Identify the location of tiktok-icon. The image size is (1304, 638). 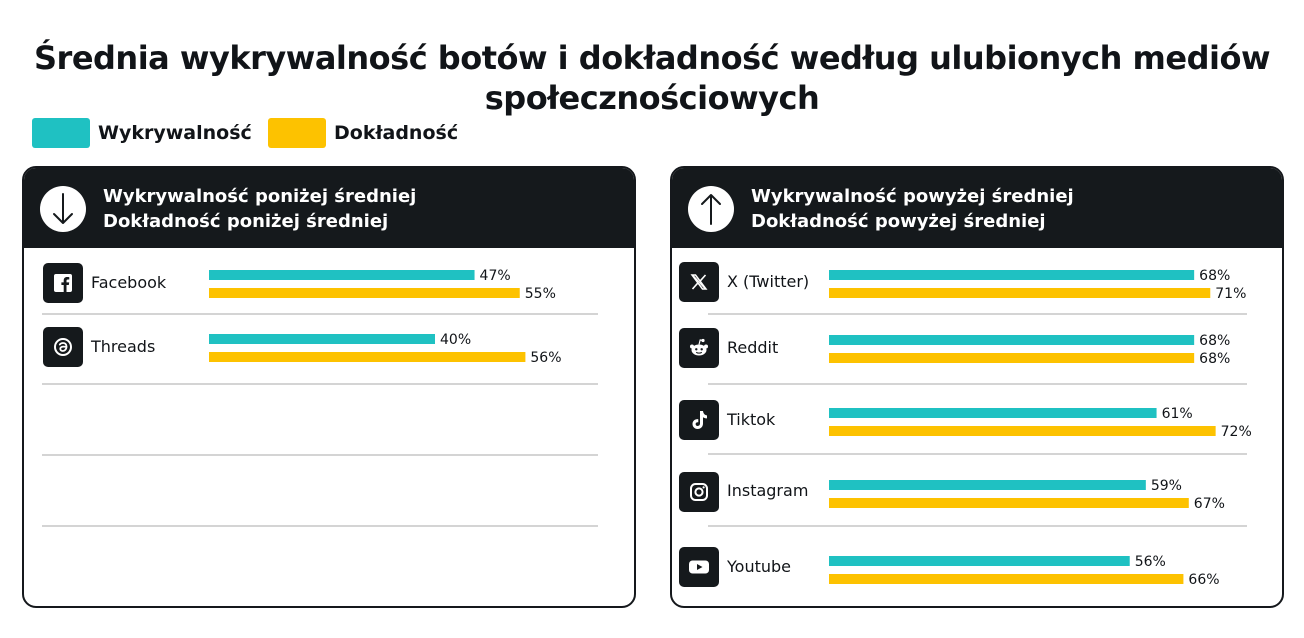
(699, 420).